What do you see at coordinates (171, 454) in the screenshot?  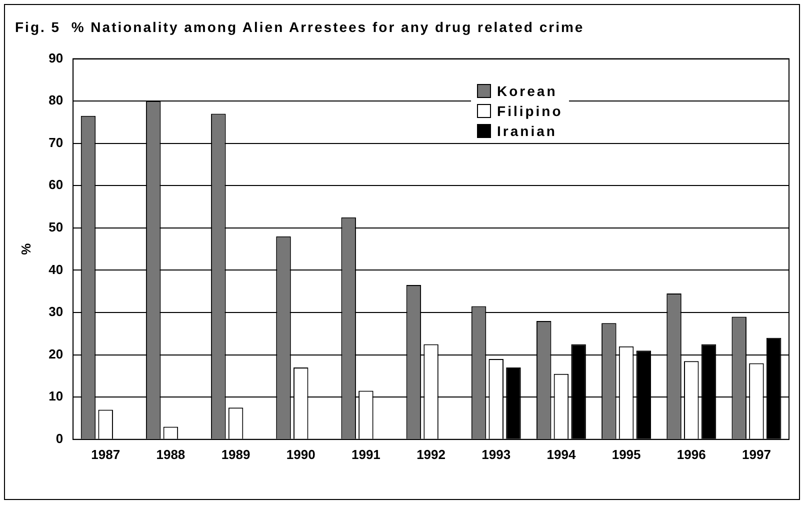 I see `x-tick-label: 1988` at bounding box center [171, 454].